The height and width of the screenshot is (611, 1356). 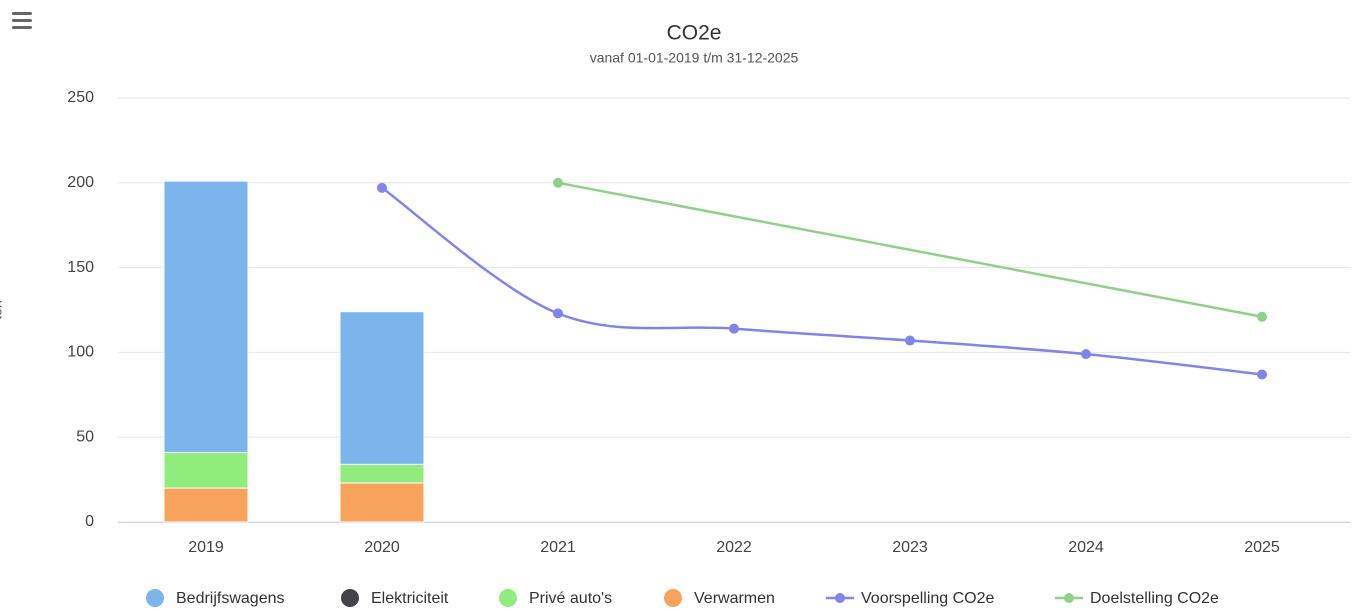 What do you see at coordinates (1262, 547) in the screenshot?
I see `x-tick-label: 2025` at bounding box center [1262, 547].